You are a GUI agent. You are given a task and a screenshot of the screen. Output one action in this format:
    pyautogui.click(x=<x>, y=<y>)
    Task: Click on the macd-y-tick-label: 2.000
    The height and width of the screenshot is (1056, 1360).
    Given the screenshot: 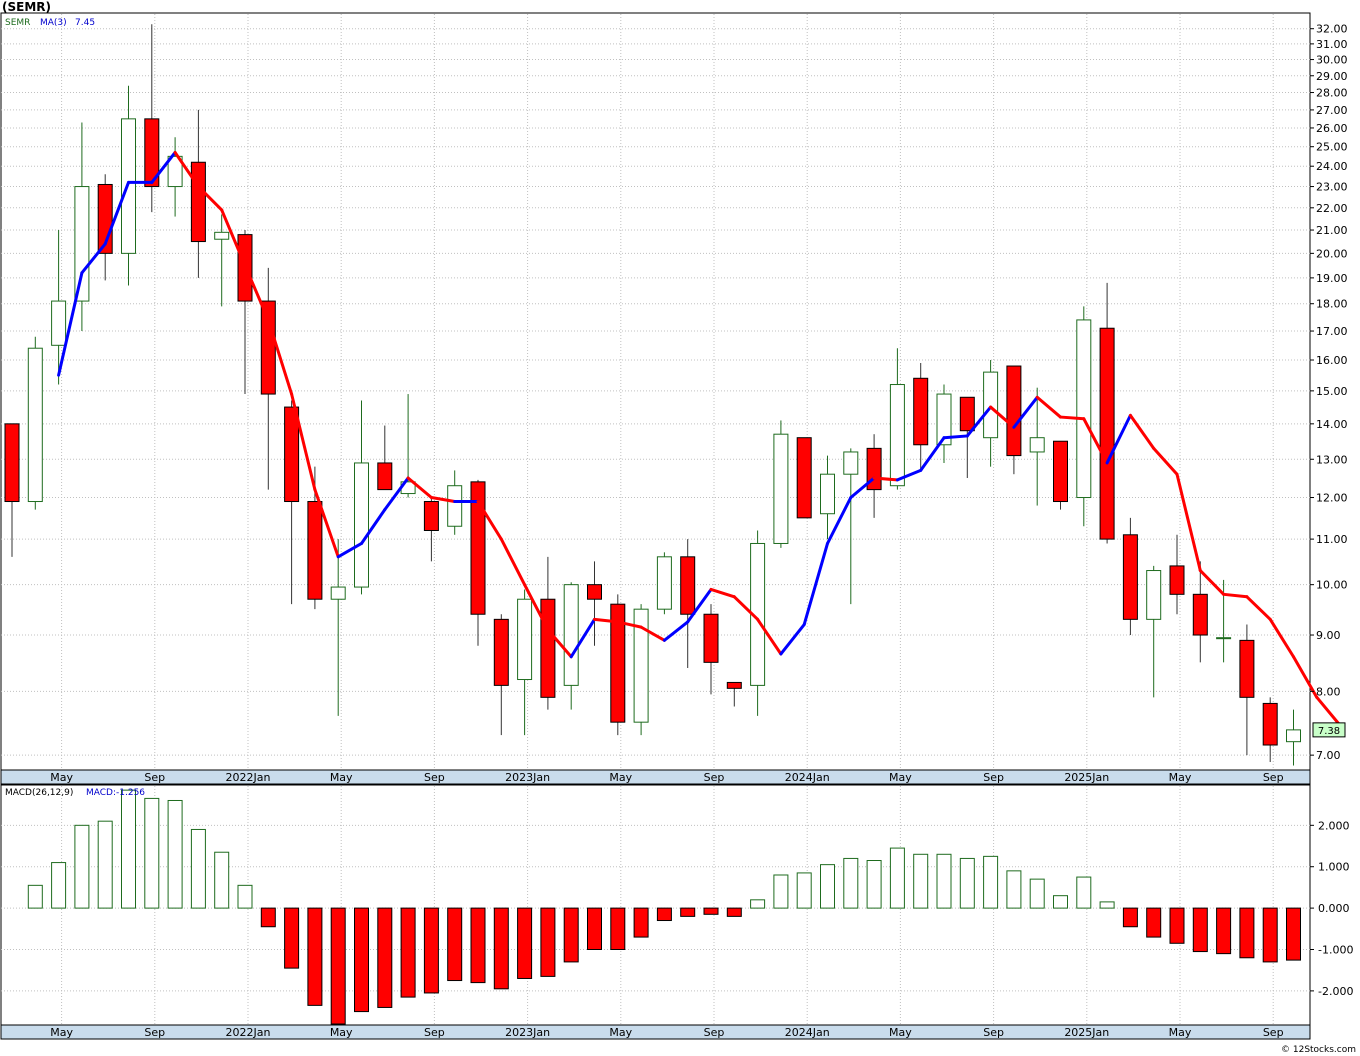 What is the action you would take?
    pyautogui.click(x=1334, y=825)
    